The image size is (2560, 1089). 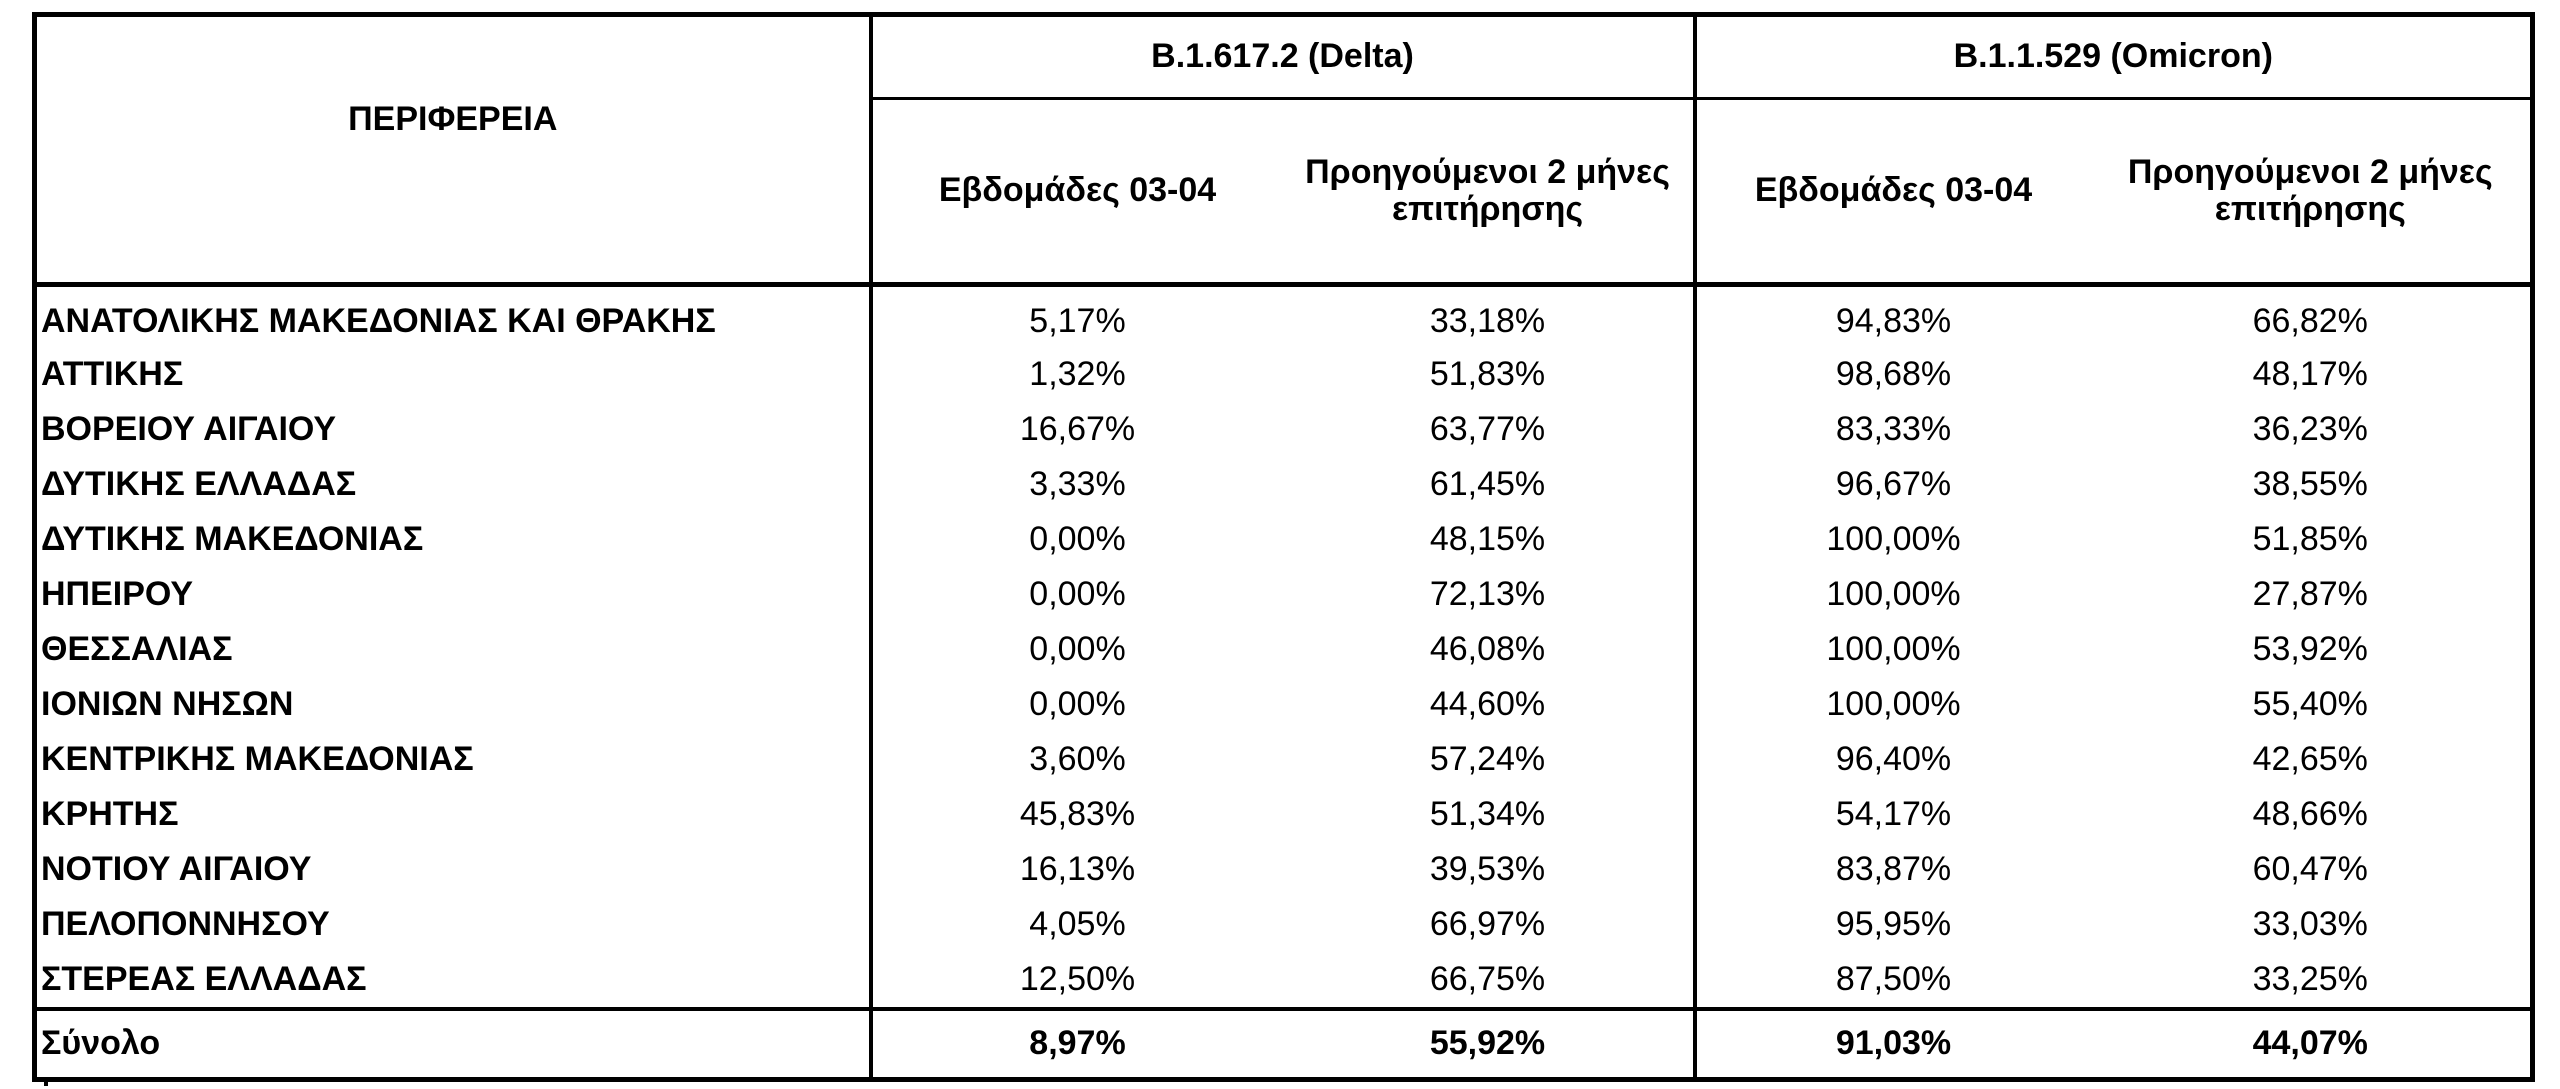 What do you see at coordinates (1892, 192) in the screenshot?
I see `omicron-weeks-header: Εβδομάδες 03-04` at bounding box center [1892, 192].